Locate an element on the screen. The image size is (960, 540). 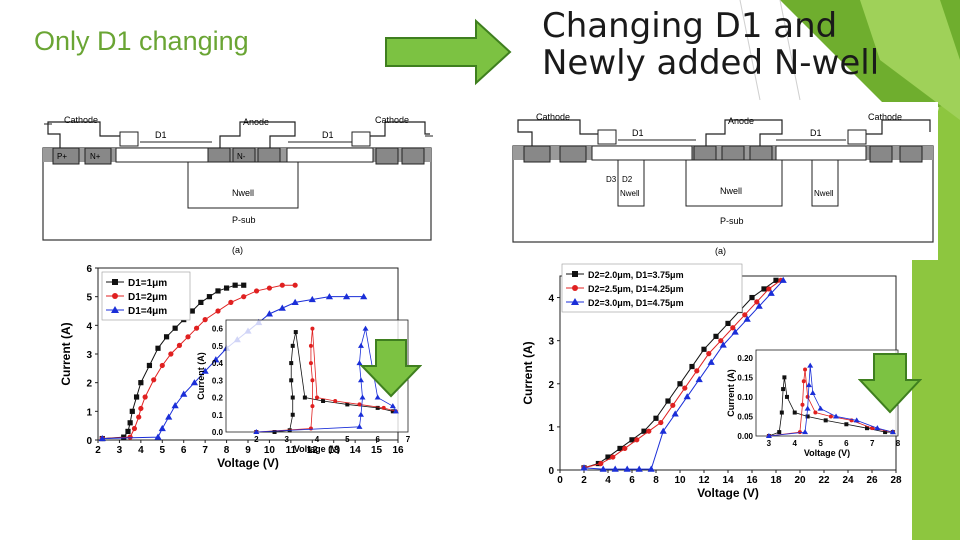
legend-label: D1=4μm is located at coordinates (147, 311).